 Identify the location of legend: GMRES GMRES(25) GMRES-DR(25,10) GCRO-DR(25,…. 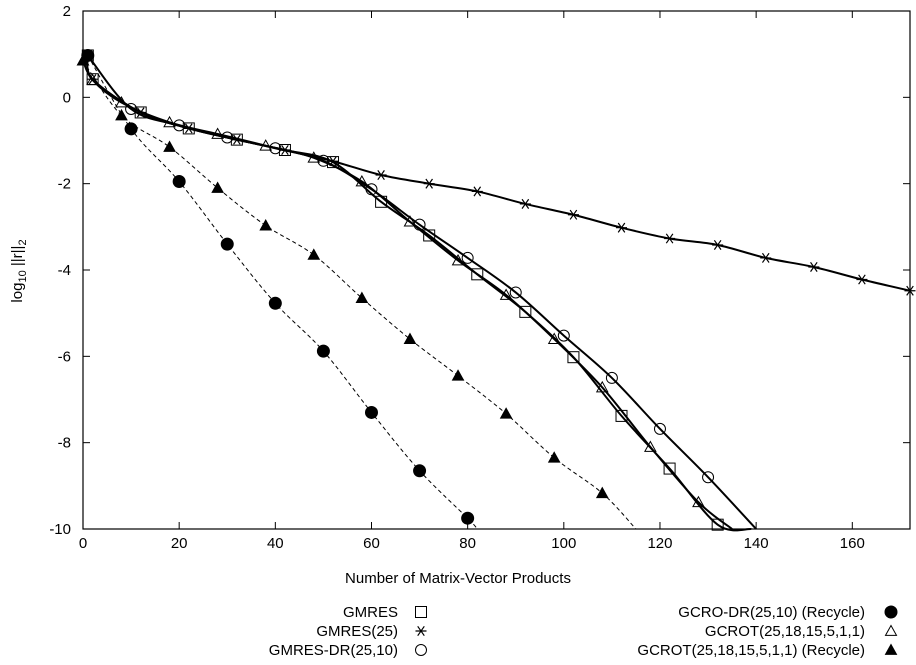
(583, 631).